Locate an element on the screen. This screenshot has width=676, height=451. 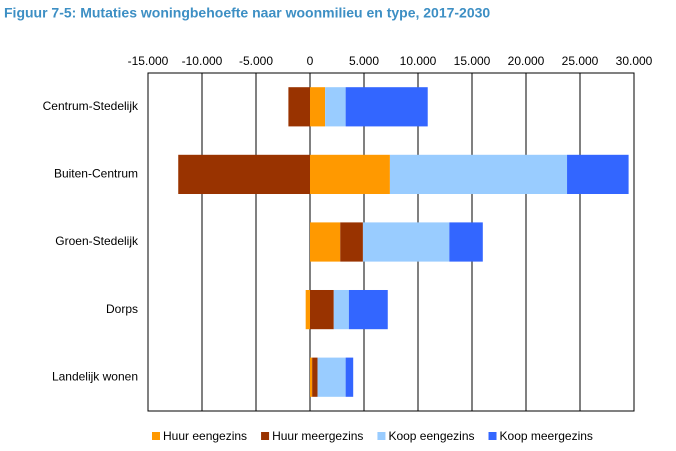
legend-label: Koop meergezins is located at coordinates (546, 436).